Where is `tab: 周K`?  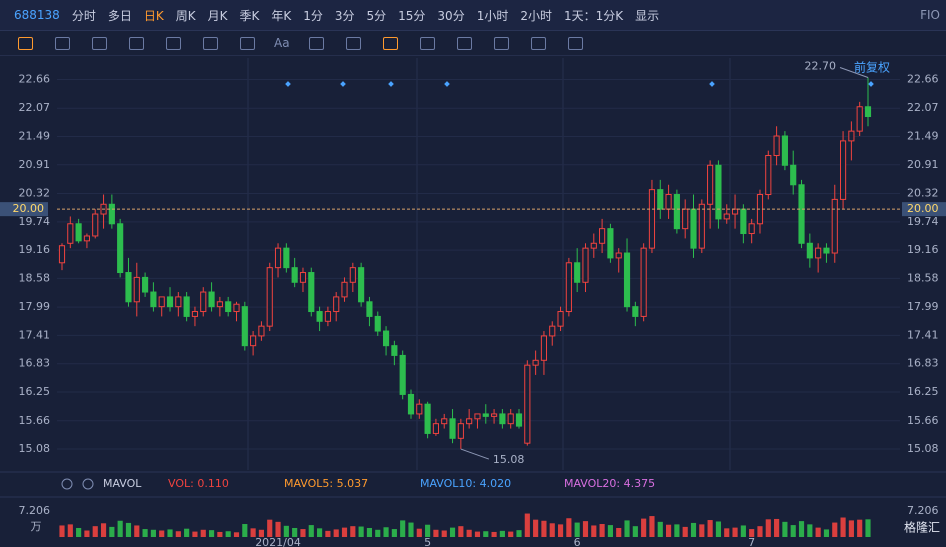 tab: 周K is located at coordinates (185, 15).